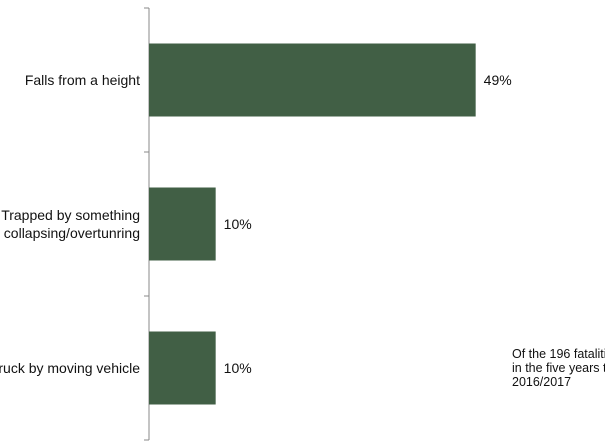 This screenshot has height=441, width=605. Describe the element at coordinates (498, 80) in the screenshot. I see `value-label: 49%` at that location.